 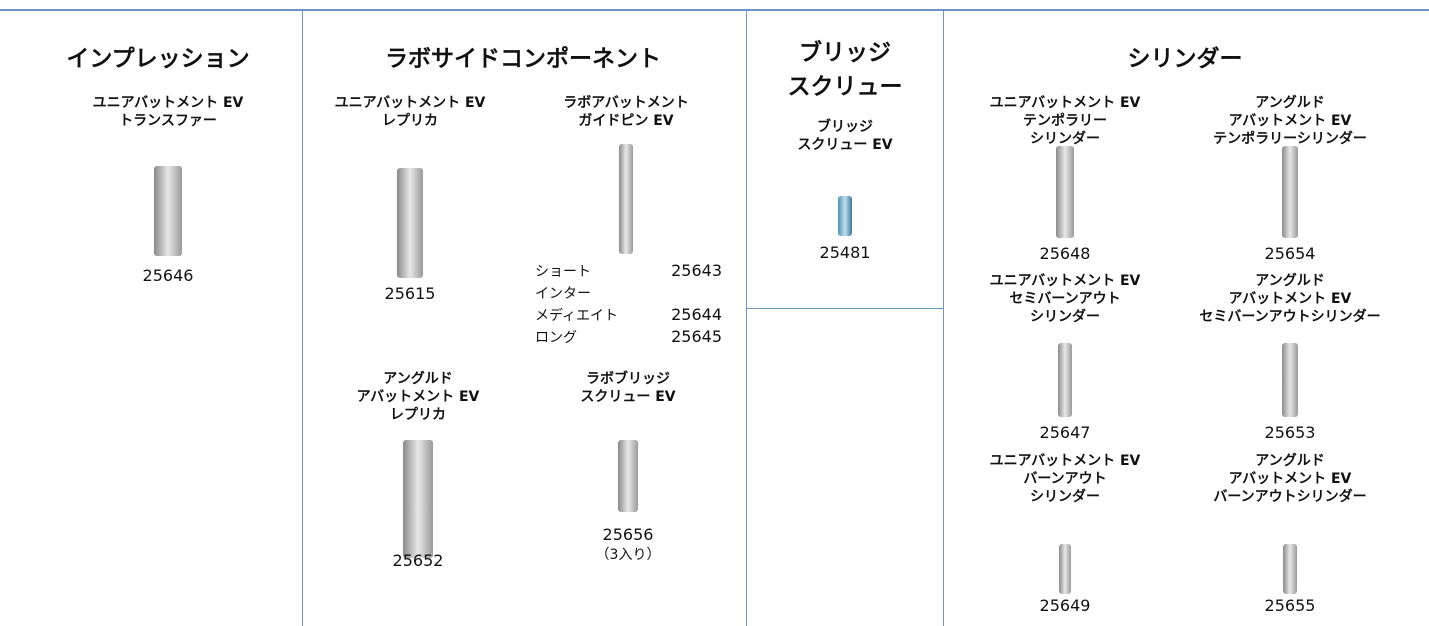 What do you see at coordinates (844, 308) in the screenshot?
I see `row-divider` at bounding box center [844, 308].